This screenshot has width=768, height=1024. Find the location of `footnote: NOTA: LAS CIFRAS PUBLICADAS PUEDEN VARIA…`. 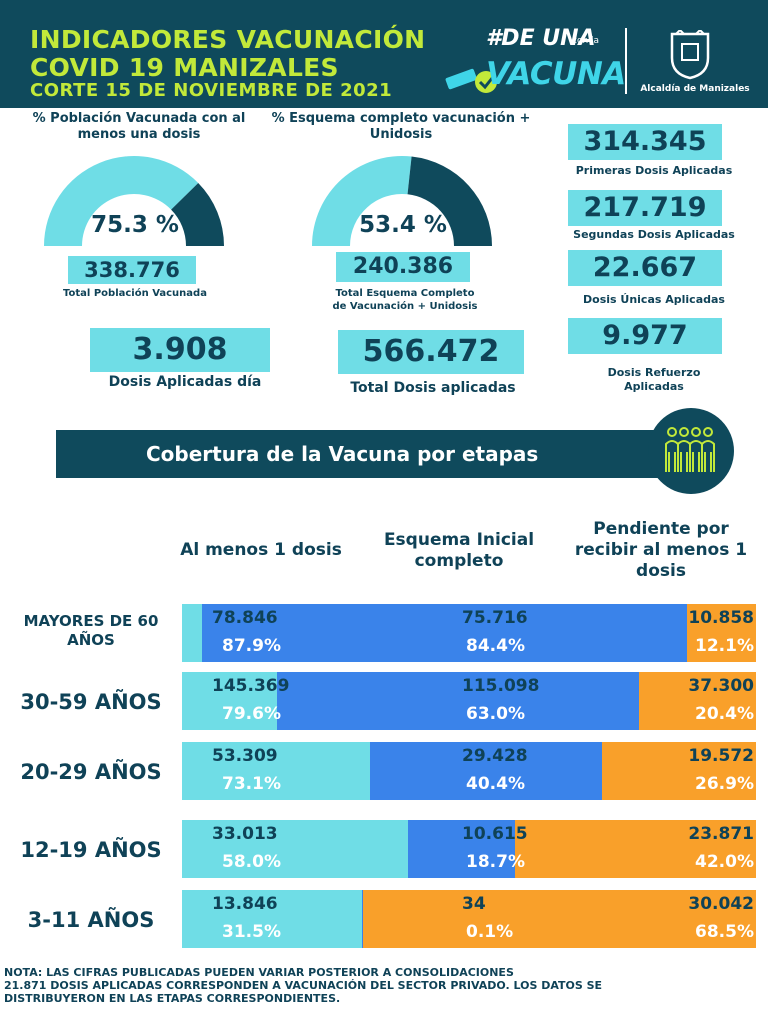

footnote: NOTA: LAS CIFRAS PUBLICADAS PUEDEN VARIA… is located at coordinates (364, 985).